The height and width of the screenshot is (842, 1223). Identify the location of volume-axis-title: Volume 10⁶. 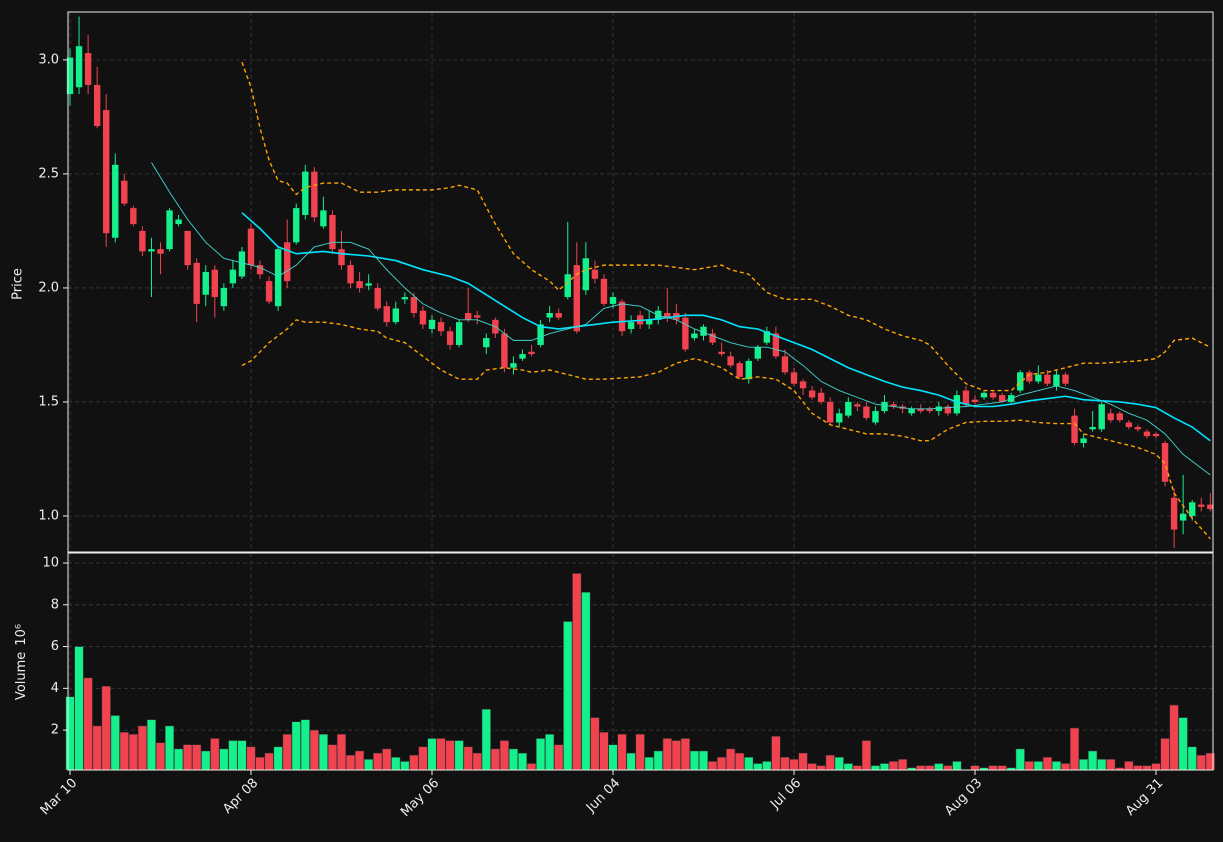
(21, 662).